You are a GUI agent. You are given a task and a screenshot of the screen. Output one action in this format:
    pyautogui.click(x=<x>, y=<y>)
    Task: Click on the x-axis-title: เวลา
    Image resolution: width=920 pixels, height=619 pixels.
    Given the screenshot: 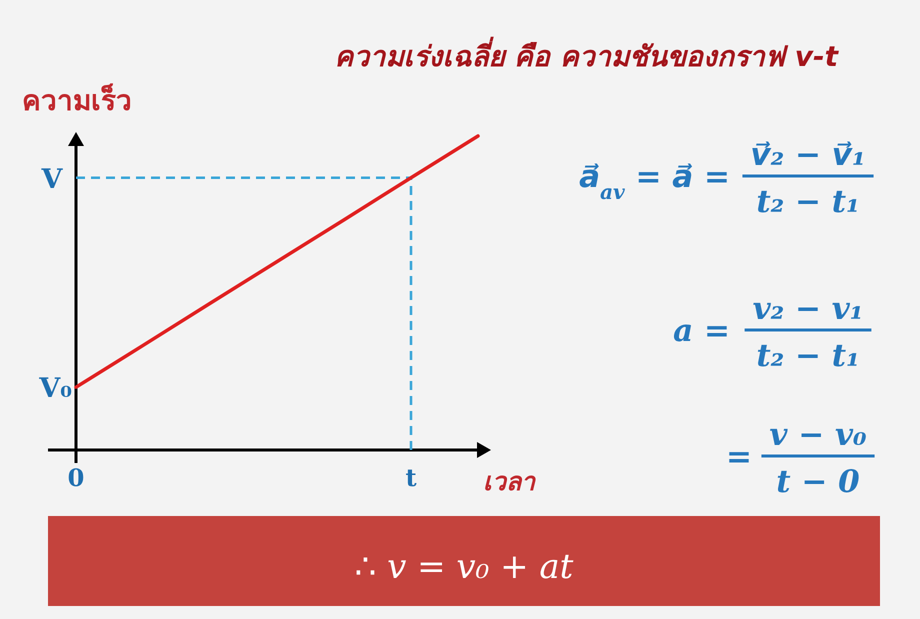 What is the action you would take?
    pyautogui.click(x=509, y=481)
    